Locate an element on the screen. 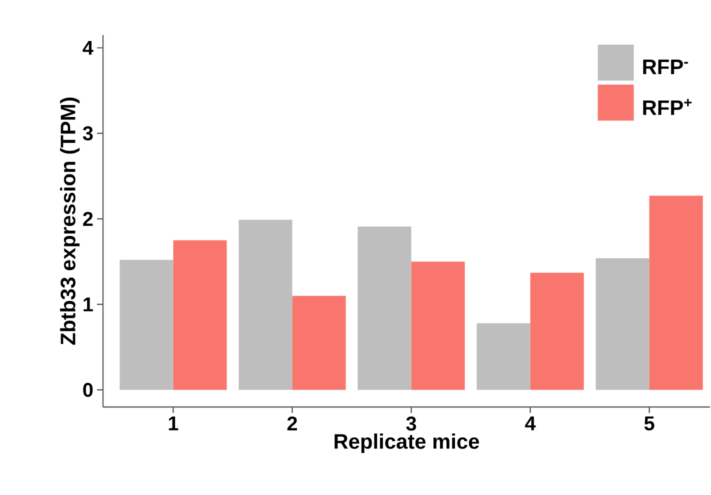 The height and width of the screenshot is (495, 711). x-tick-label: 4 is located at coordinates (530, 423).